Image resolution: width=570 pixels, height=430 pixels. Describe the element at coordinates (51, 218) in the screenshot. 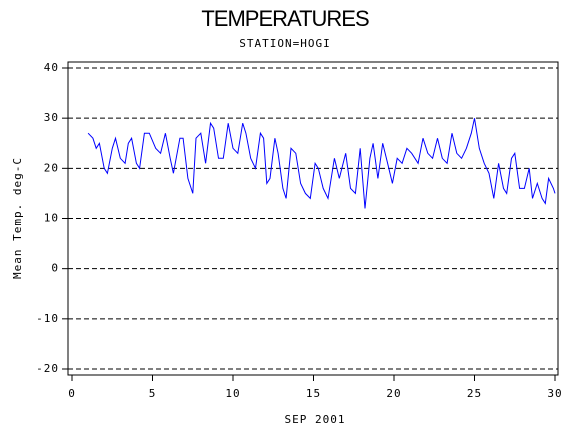

I see `y-tick-label: 10` at that location.